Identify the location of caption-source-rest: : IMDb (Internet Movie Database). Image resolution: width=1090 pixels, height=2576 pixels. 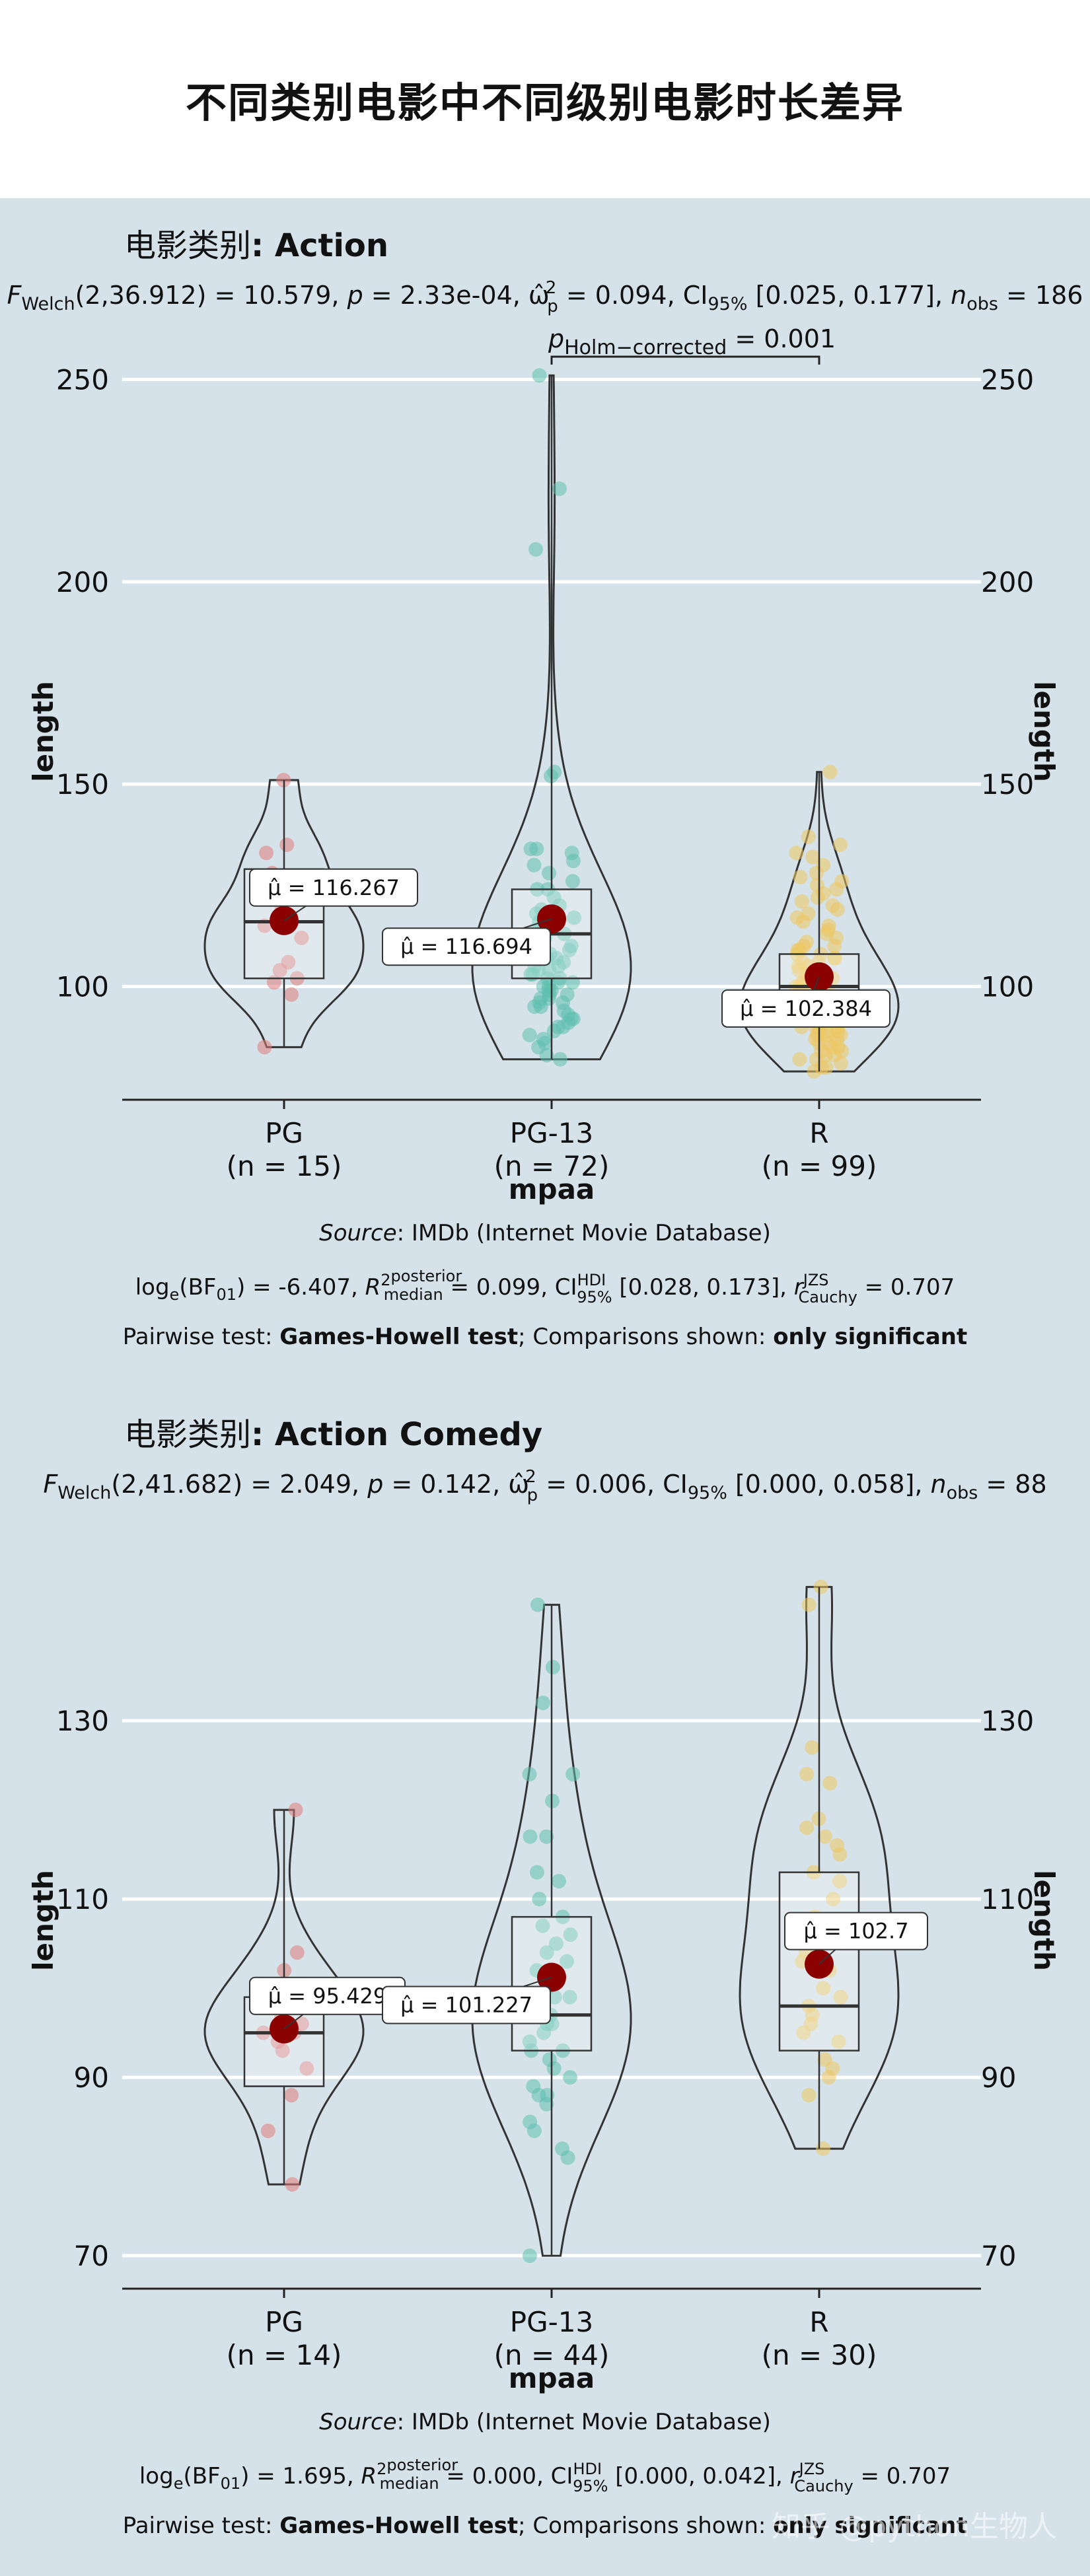
(584, 1233).